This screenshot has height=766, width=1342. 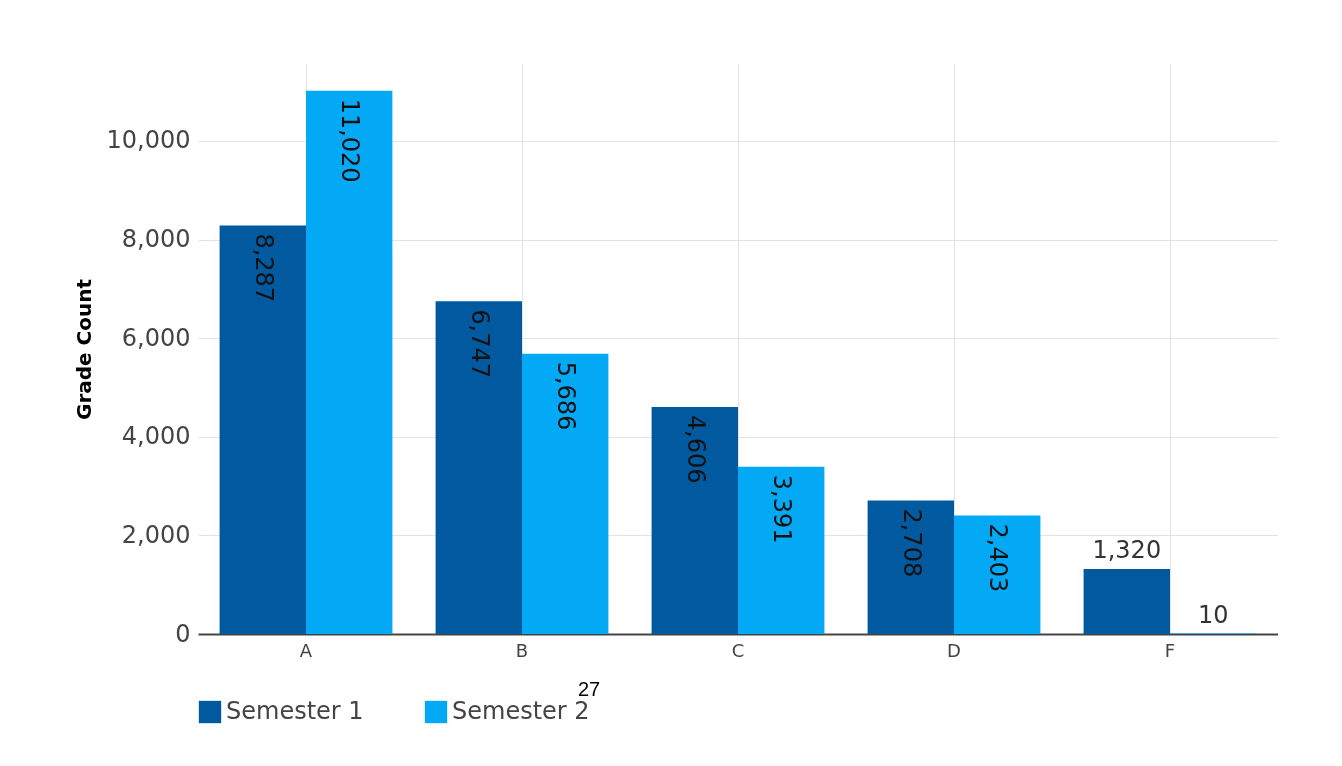 I want to click on data-label: 10, so click(x=1213, y=614).